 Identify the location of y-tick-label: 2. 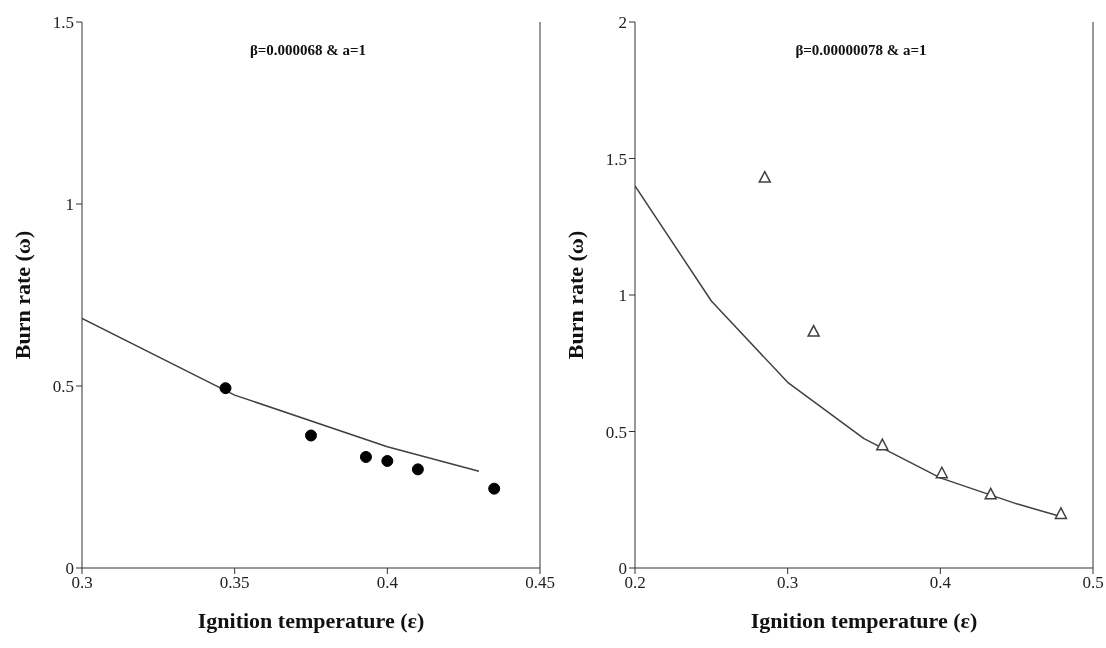
(622, 23).